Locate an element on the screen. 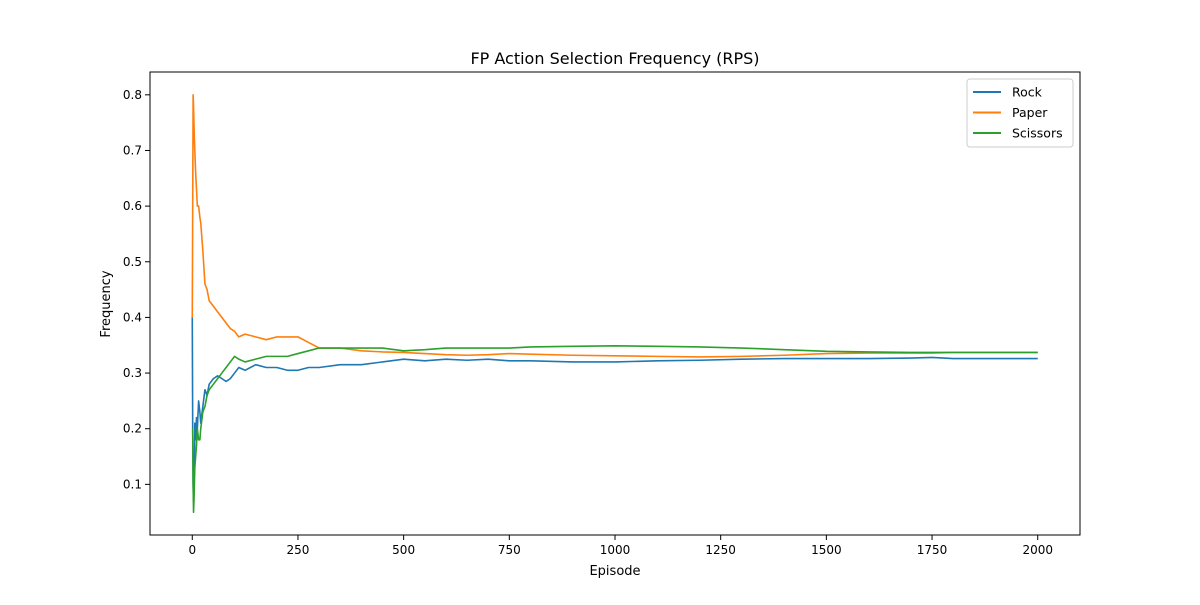 This screenshot has height=605, width=1200. y-tick-label: 0.7 is located at coordinates (132, 150).